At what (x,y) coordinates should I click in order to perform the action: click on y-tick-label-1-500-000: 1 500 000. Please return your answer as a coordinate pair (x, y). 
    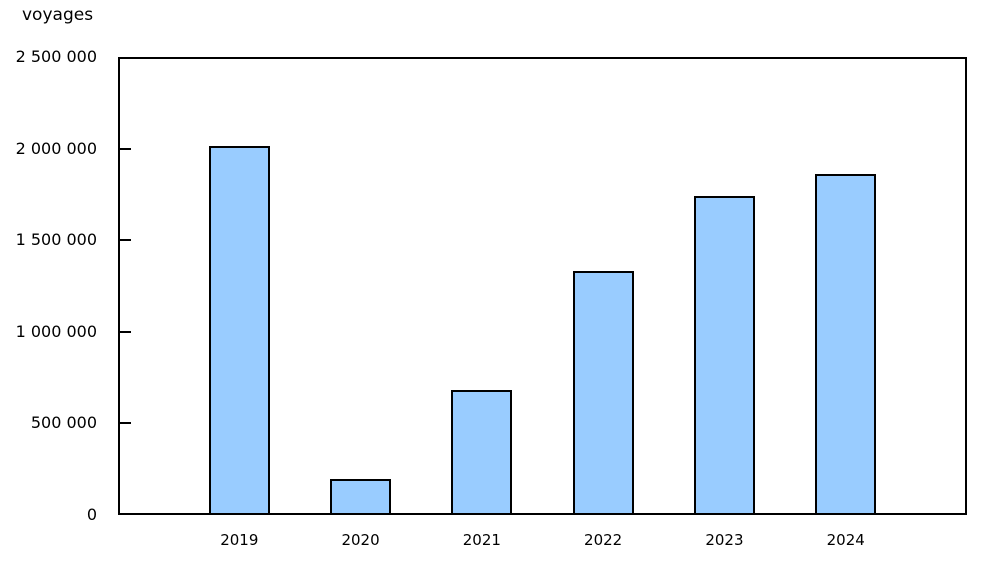
    Looking at the image, I should click on (56, 240).